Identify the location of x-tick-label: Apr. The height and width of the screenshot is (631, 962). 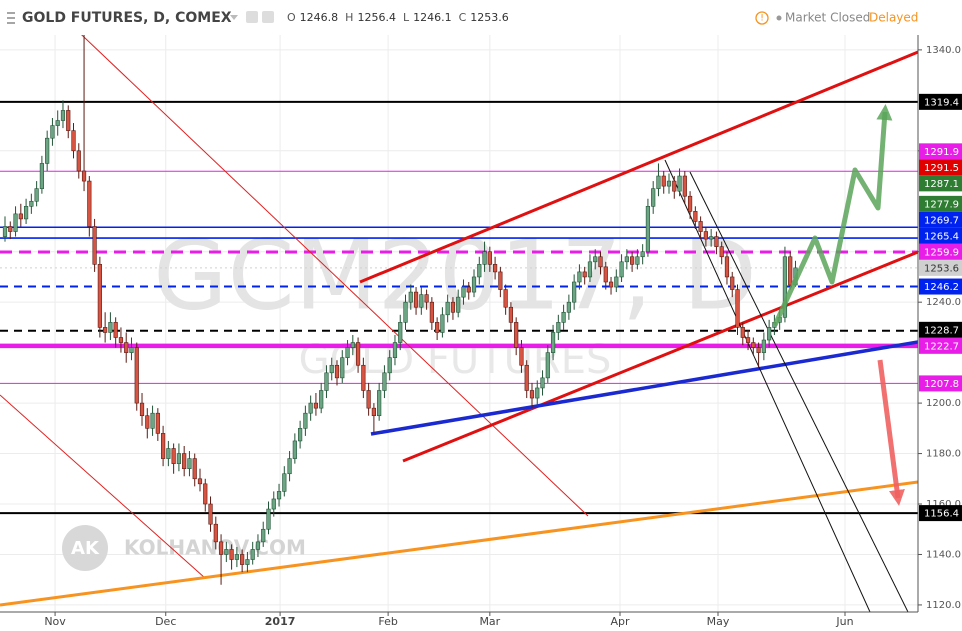
(620, 621).